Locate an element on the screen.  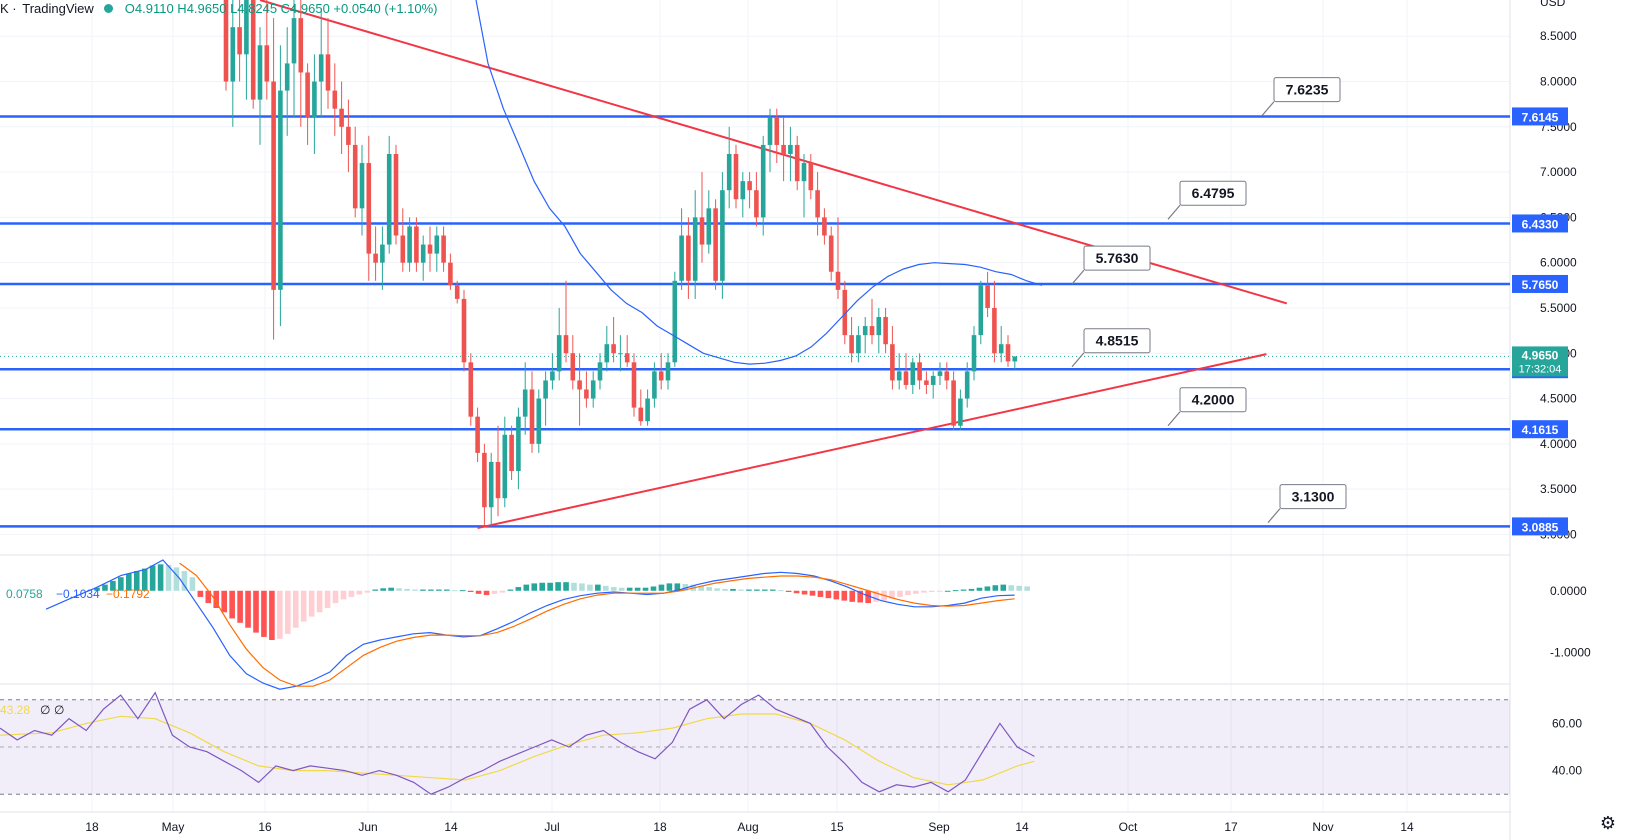
price-tick-label: 7.0000 is located at coordinates (1558, 172).